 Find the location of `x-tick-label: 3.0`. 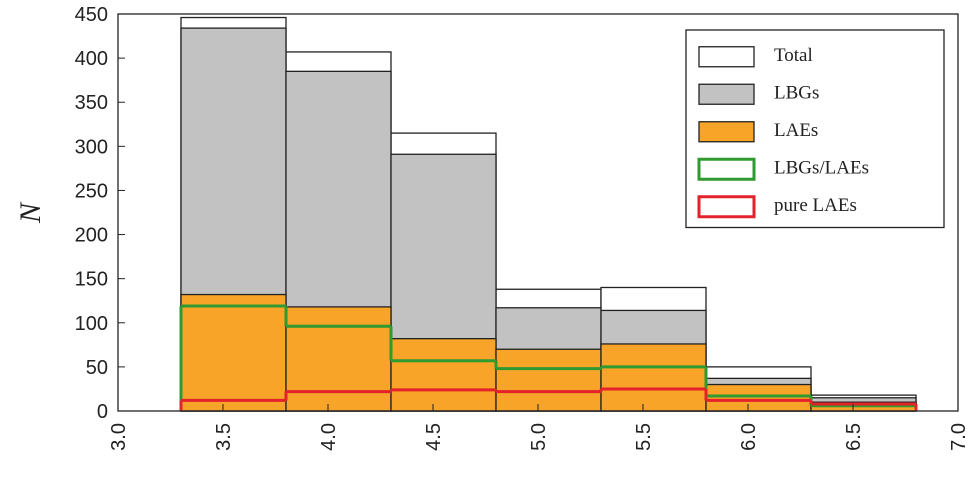

x-tick-label: 3.0 is located at coordinates (119, 437).